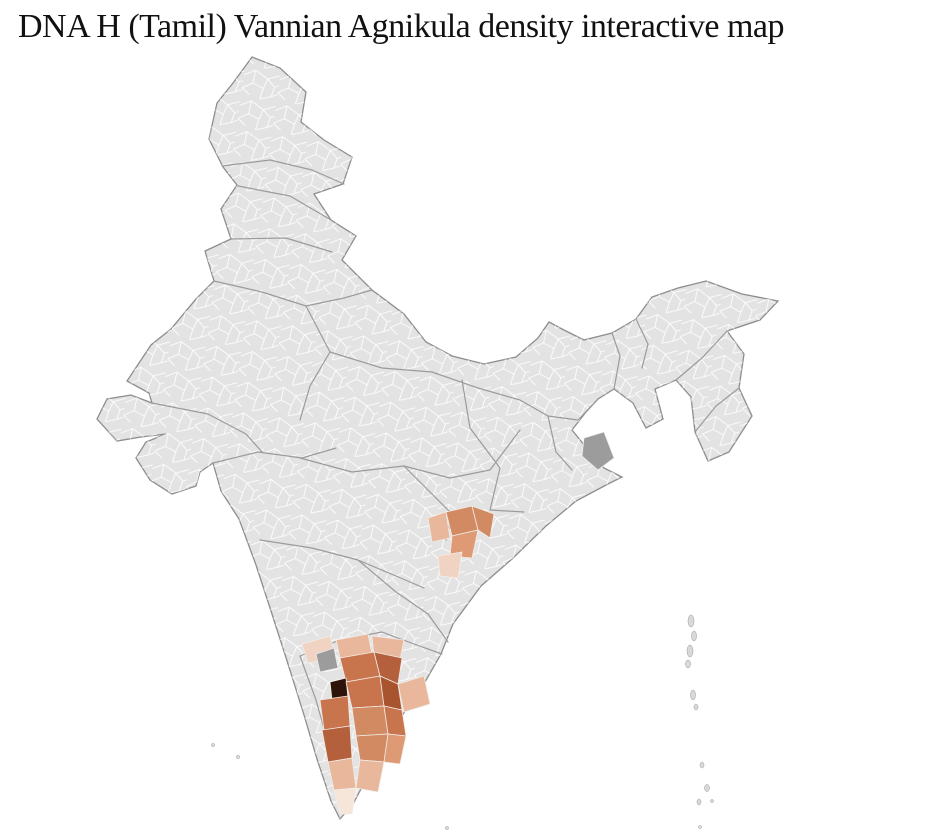 The width and height of the screenshot is (933, 835). I want to click on andaman-nicobar-islands, so click(699, 721).